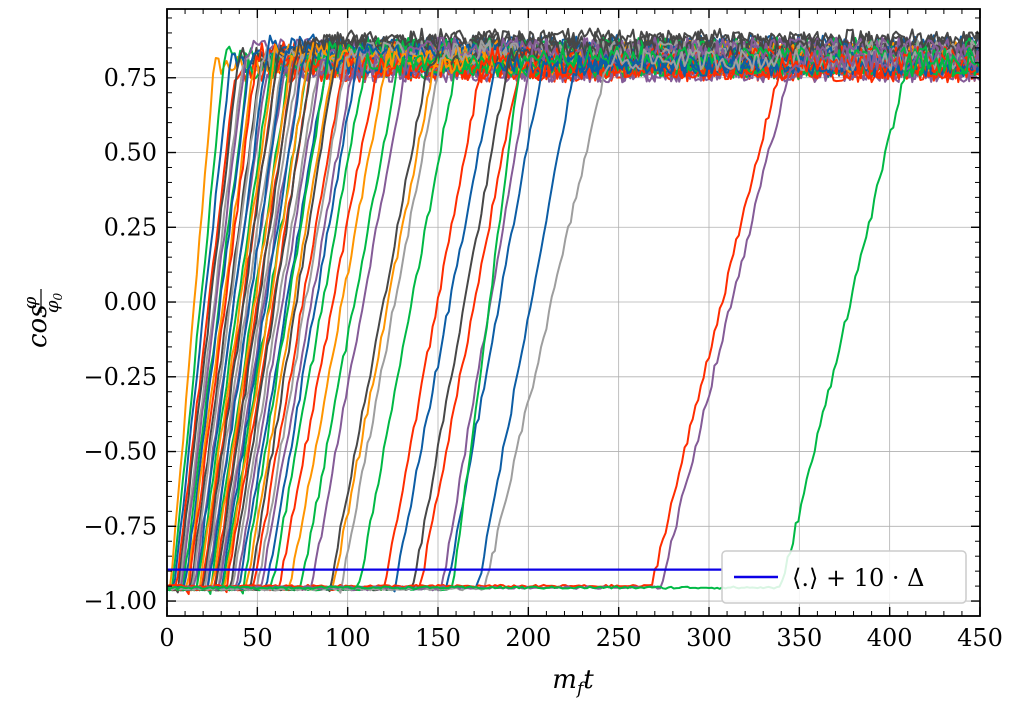  What do you see at coordinates (120, 377) in the screenshot?
I see `y-tick-label: −0.25` at bounding box center [120, 377].